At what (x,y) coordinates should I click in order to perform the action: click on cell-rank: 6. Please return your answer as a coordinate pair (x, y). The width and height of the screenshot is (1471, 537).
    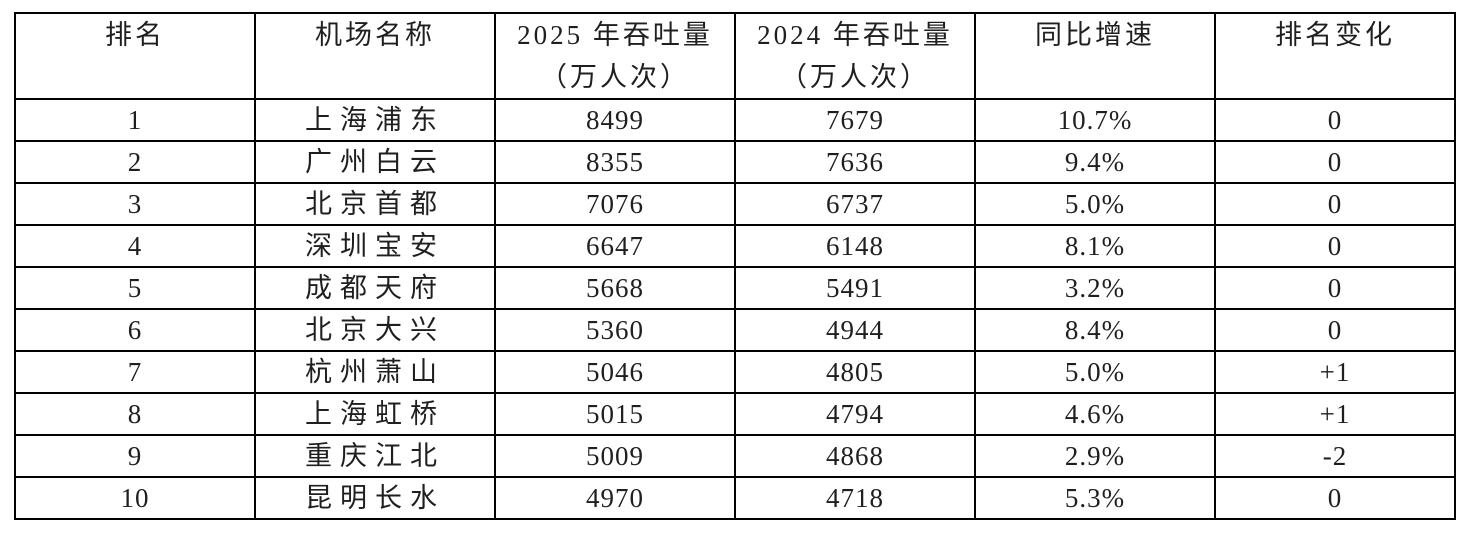
    Looking at the image, I should click on (135, 330).